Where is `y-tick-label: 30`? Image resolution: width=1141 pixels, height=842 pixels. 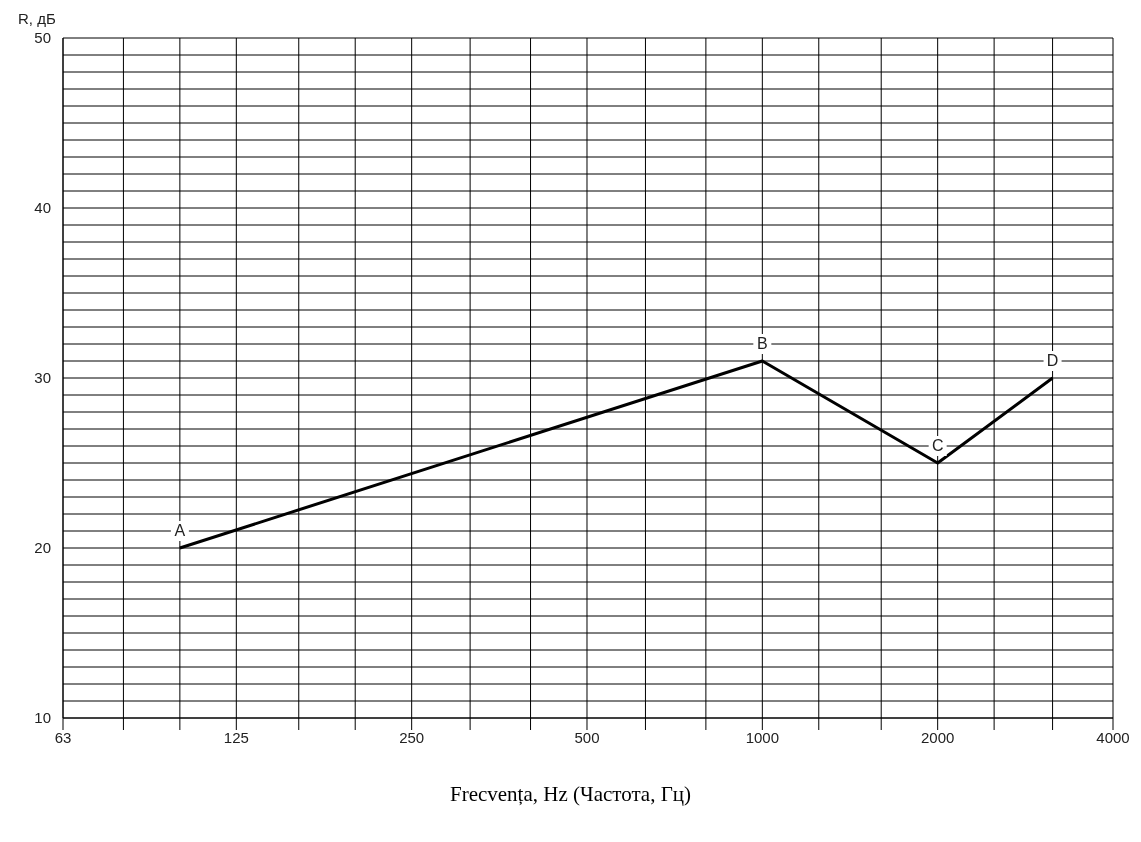
y-tick-label: 30 is located at coordinates (42, 378).